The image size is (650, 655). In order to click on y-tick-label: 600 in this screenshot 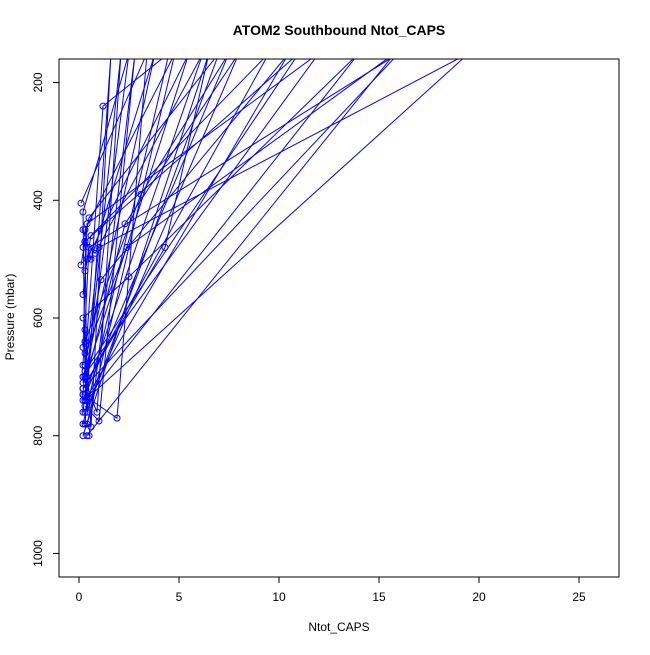, I will do `click(38, 318)`.